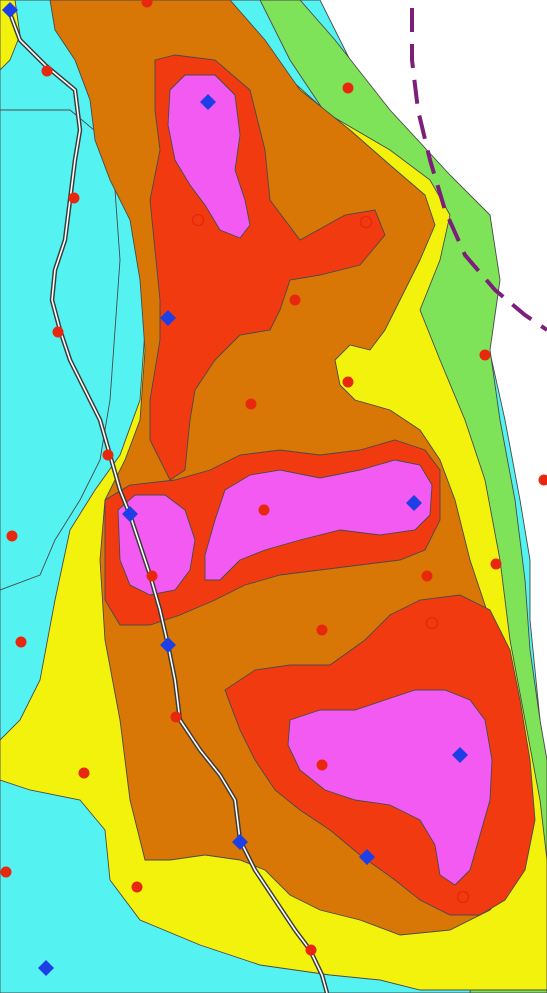  Describe the element at coordinates (10, 35) in the screenshot. I see `zone-yellow-left-strip` at that location.